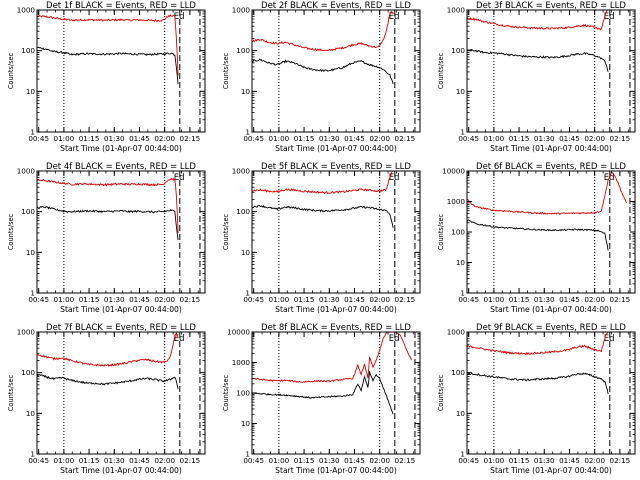 This screenshot has width=640, height=480. What do you see at coordinates (336, 328) in the screenshot?
I see `chart-title: Det 8f BLACK = Events, RED = LLD` at bounding box center [336, 328].